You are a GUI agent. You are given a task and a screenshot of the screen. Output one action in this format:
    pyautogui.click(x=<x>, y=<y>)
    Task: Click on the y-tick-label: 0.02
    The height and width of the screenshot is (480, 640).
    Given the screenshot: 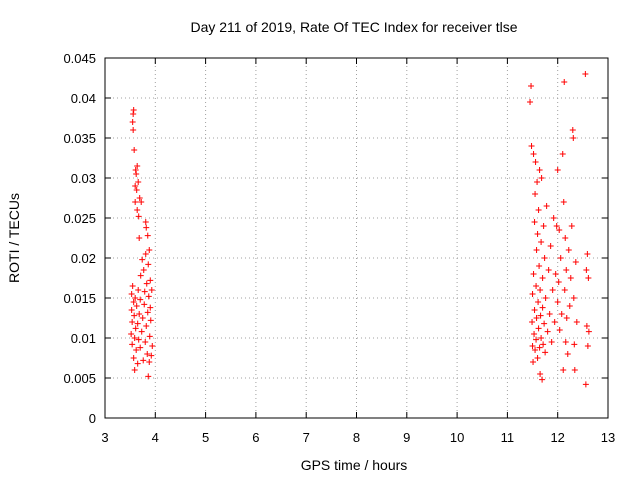 What is the action you would take?
    pyautogui.click(x=83, y=258)
    